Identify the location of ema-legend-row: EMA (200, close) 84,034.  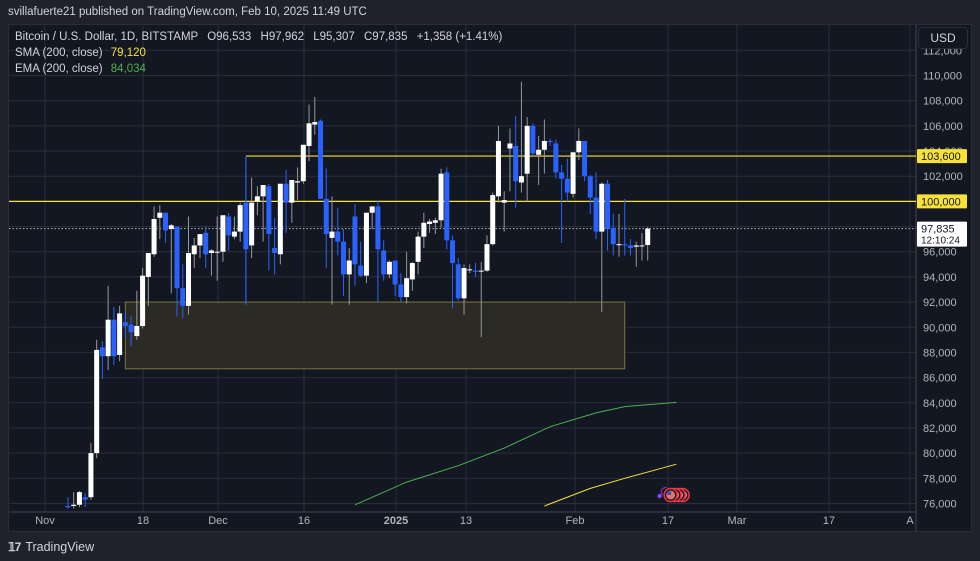
(258, 69).